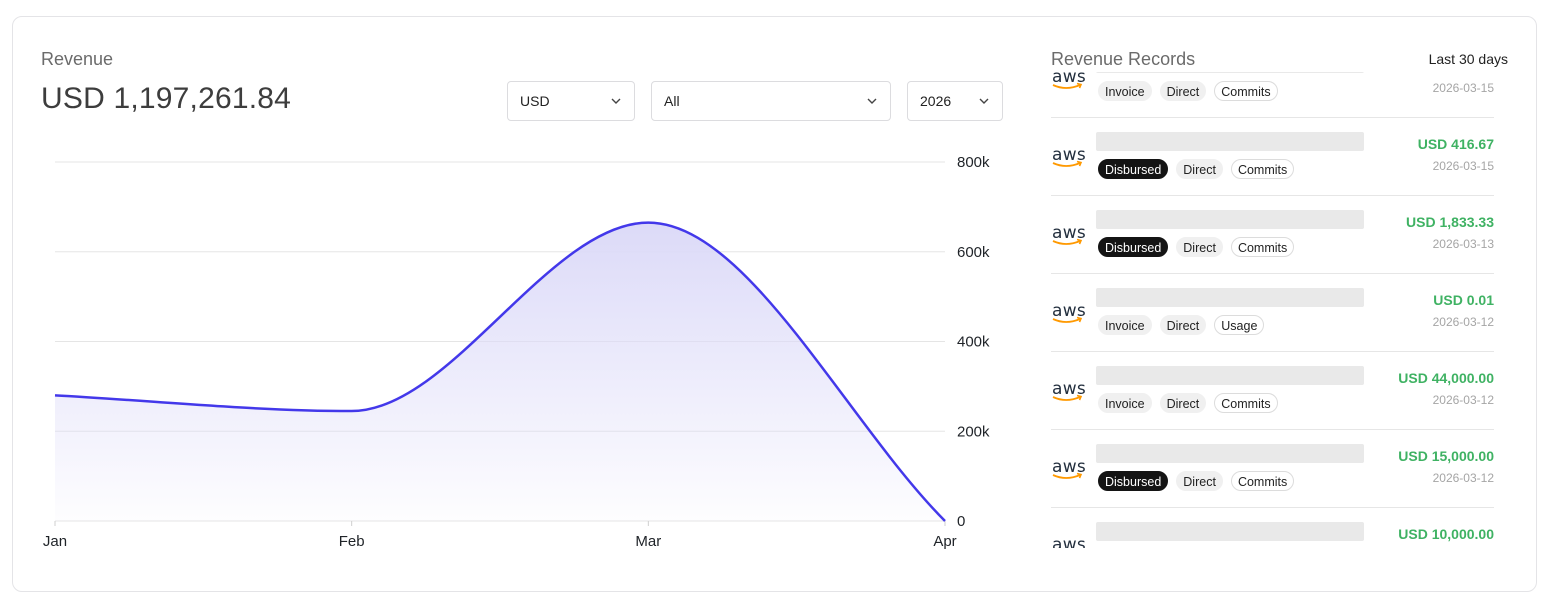 The height and width of the screenshot is (606, 1550). Describe the element at coordinates (1272, 313) in the screenshot. I see `record-row: aws Invoice Direct Usage USD 0.01 2026-03-12` at that location.